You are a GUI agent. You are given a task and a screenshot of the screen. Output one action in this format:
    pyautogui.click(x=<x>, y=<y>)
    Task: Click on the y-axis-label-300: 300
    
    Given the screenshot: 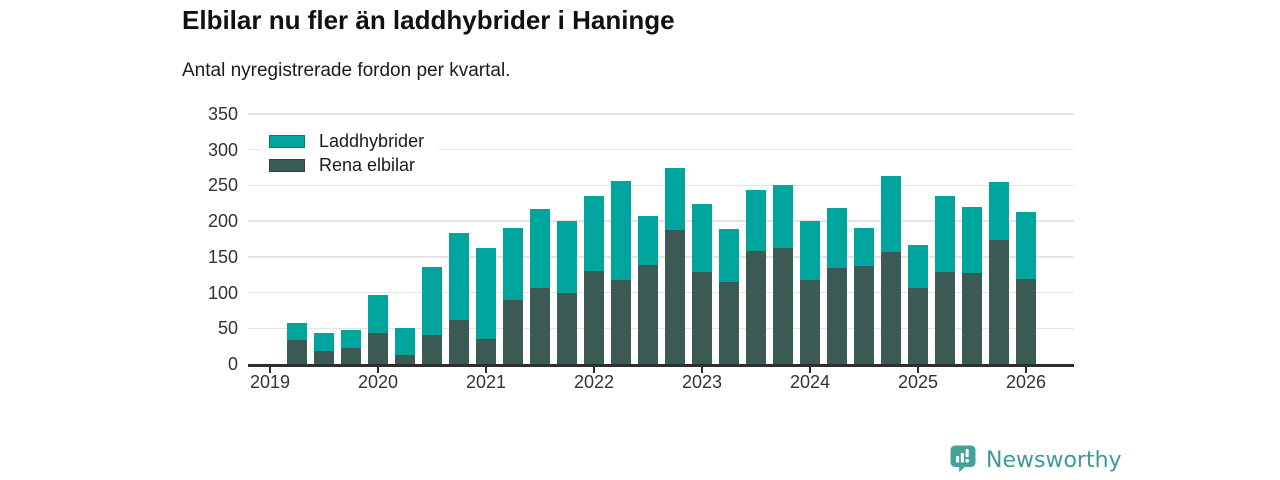 What is the action you would take?
    pyautogui.click(x=222, y=149)
    